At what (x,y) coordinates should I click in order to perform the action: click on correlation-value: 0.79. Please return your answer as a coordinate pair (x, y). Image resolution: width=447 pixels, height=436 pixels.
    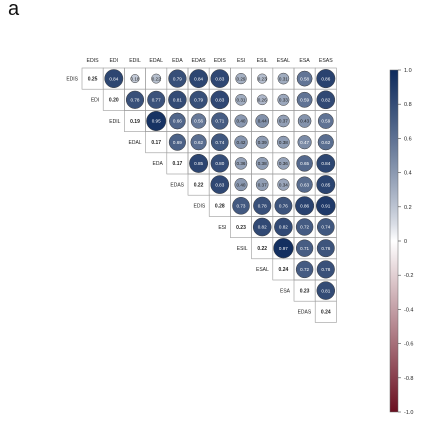
    Looking at the image, I should click on (198, 100).